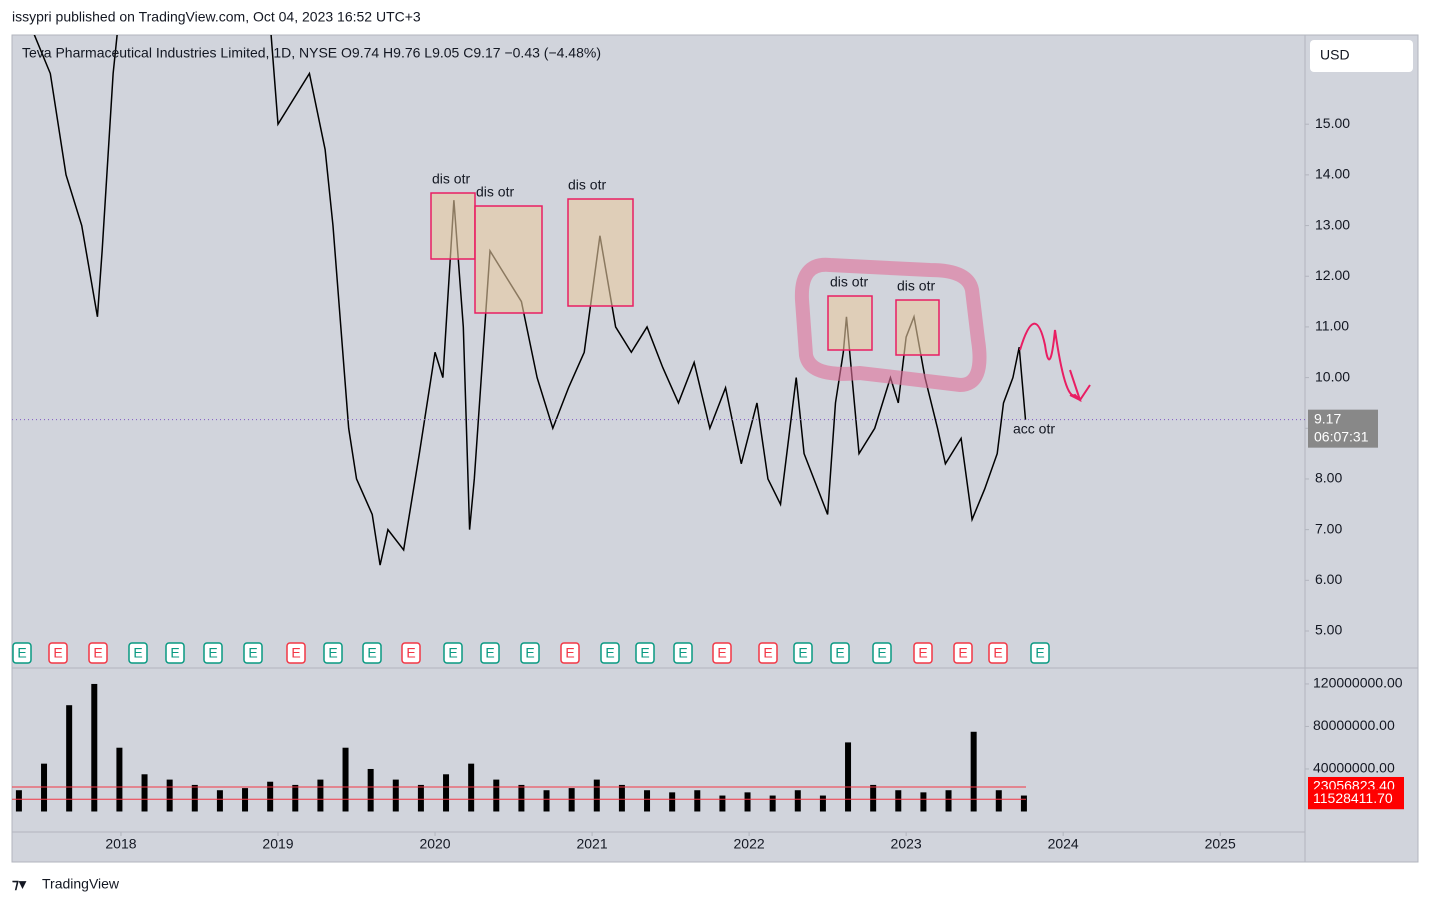  Describe the element at coordinates (1328, 579) in the screenshot. I see `y-tick-label: 6.00` at that location.